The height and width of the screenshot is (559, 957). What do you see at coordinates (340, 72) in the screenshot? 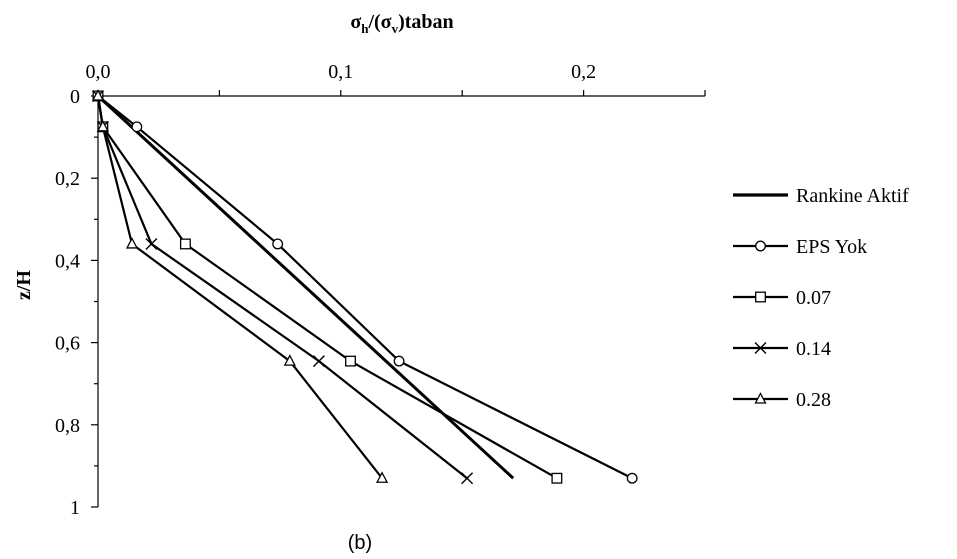
I see `x-tick-label: 0,1` at bounding box center [340, 72].